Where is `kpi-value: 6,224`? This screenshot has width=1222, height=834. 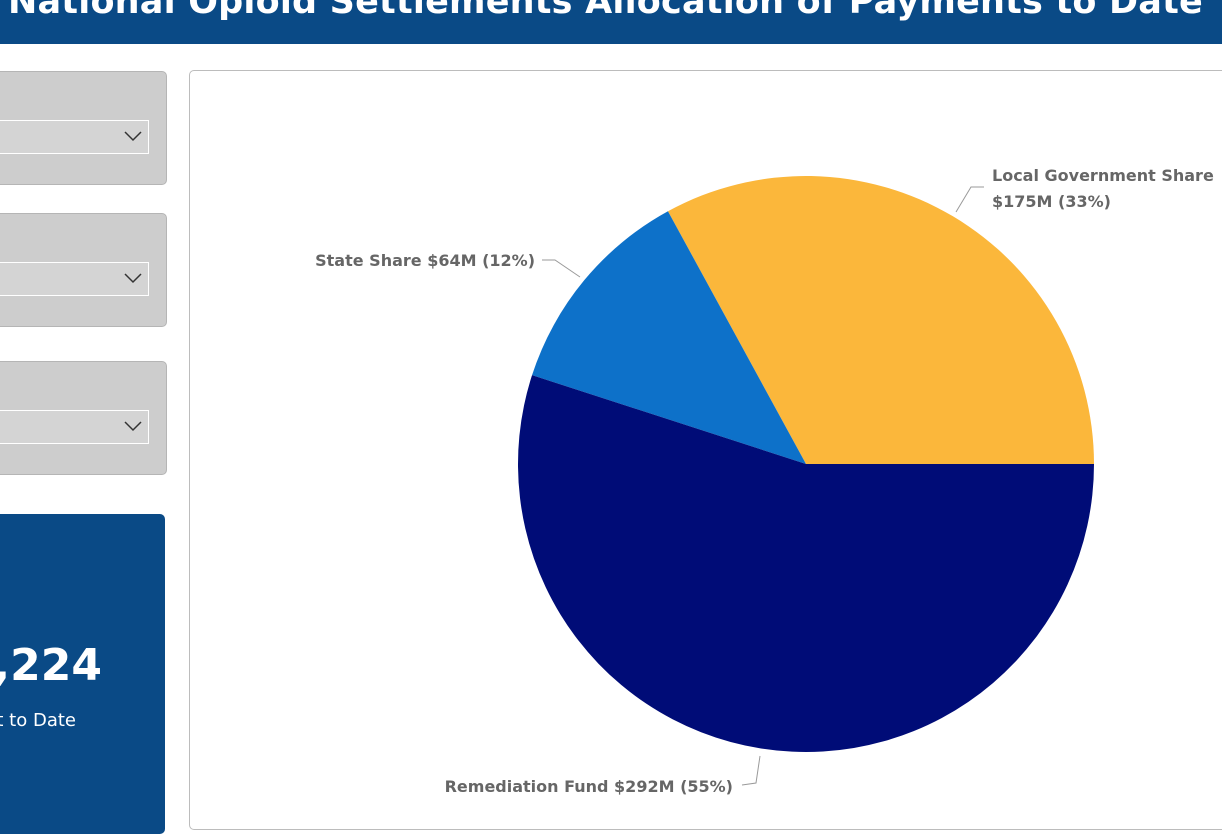 kpi-value: 6,224 is located at coordinates (51, 665).